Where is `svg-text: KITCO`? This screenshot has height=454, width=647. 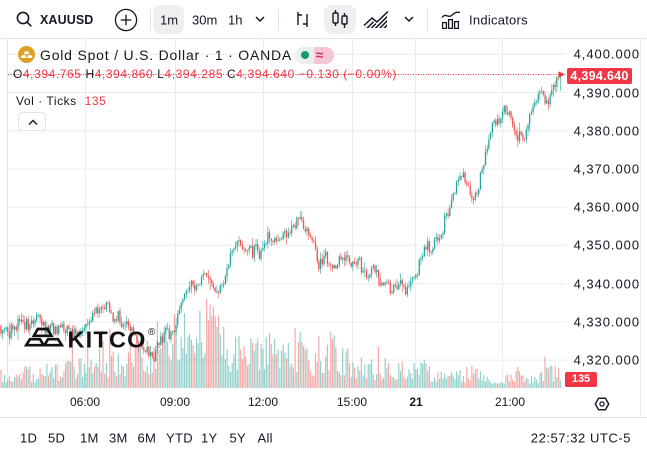 svg-text: KITCO is located at coordinates (107, 339).